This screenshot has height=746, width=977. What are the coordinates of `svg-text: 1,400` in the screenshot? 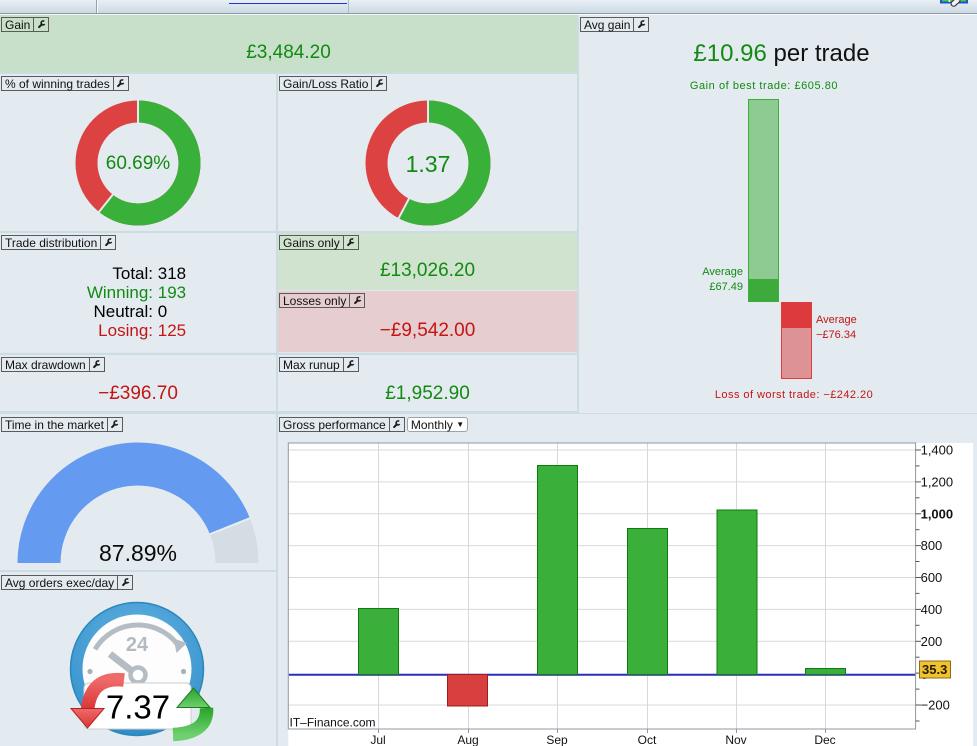 It's located at (937, 450).